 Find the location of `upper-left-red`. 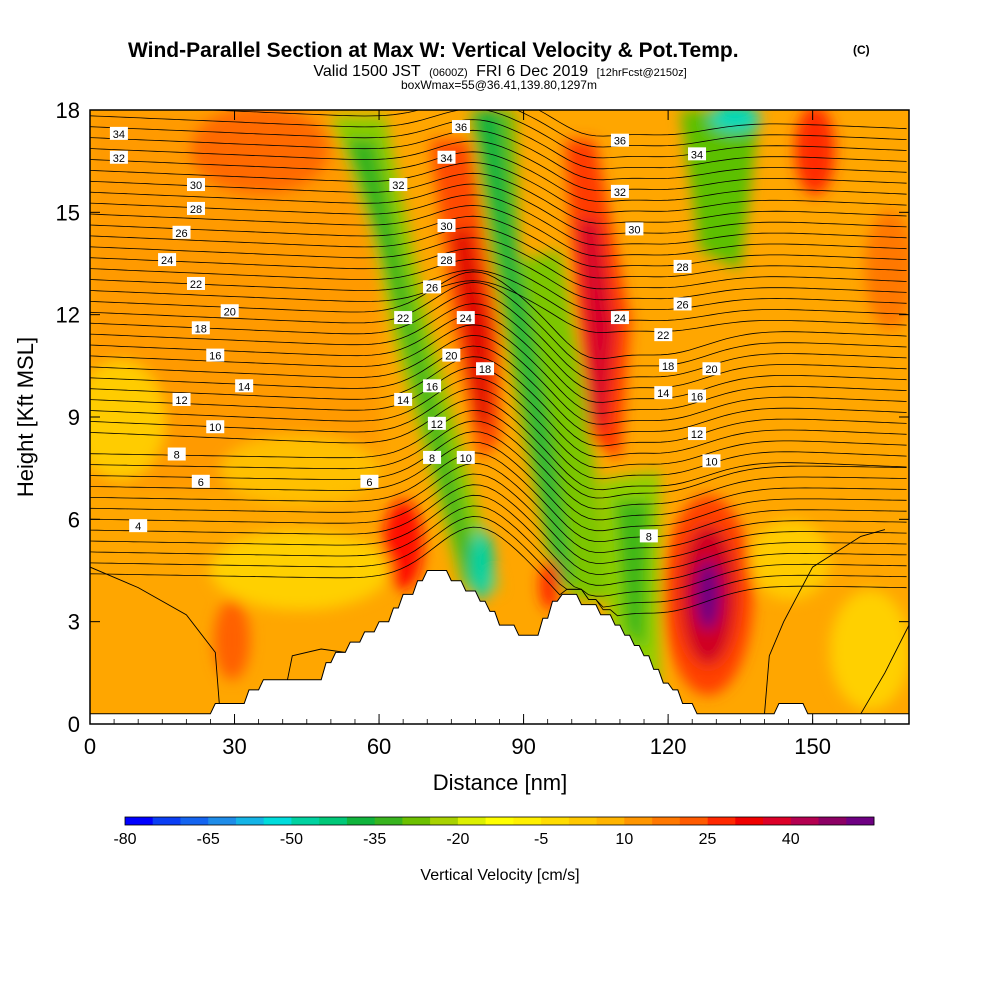

upper-left-red is located at coordinates (260, 152).